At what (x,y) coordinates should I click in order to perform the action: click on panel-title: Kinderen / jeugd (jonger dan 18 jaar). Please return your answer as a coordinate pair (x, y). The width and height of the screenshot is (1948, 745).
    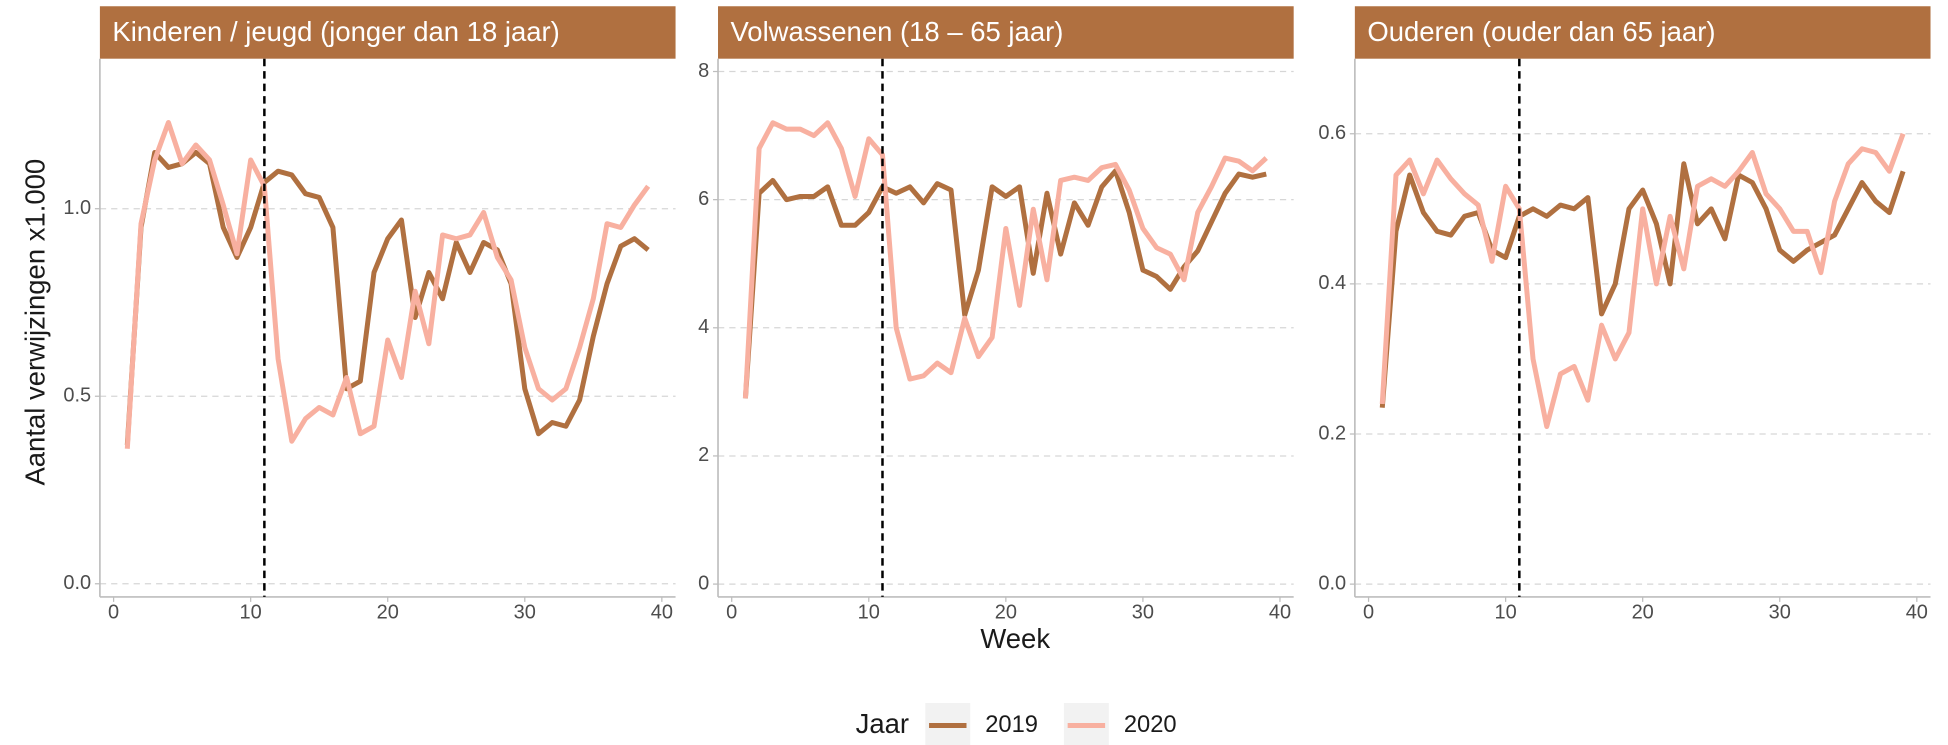
    Looking at the image, I should click on (335, 31).